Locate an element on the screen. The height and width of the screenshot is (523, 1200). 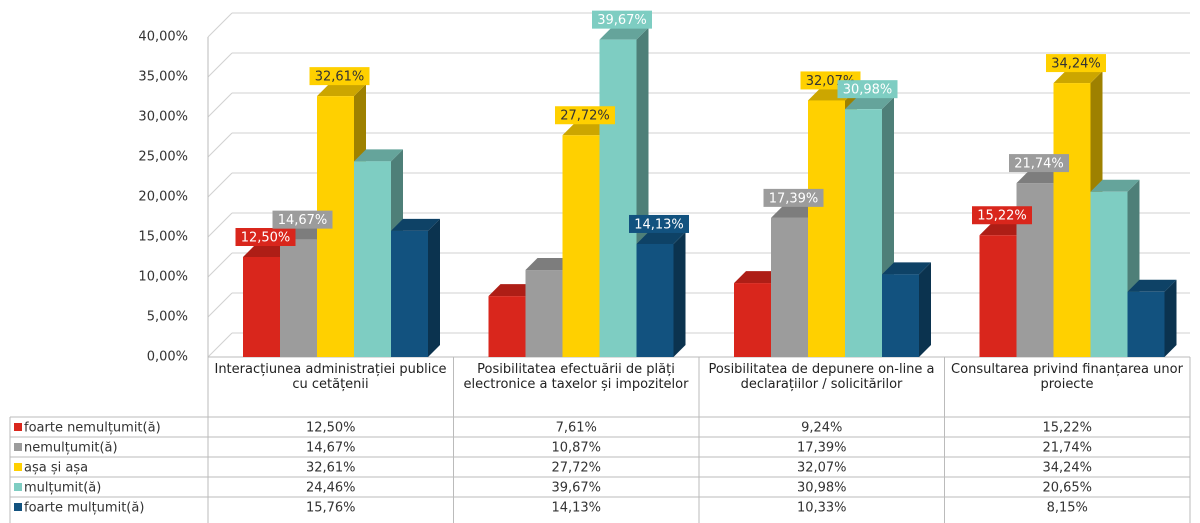
table-cell: 14,67% is located at coordinates (331, 448).